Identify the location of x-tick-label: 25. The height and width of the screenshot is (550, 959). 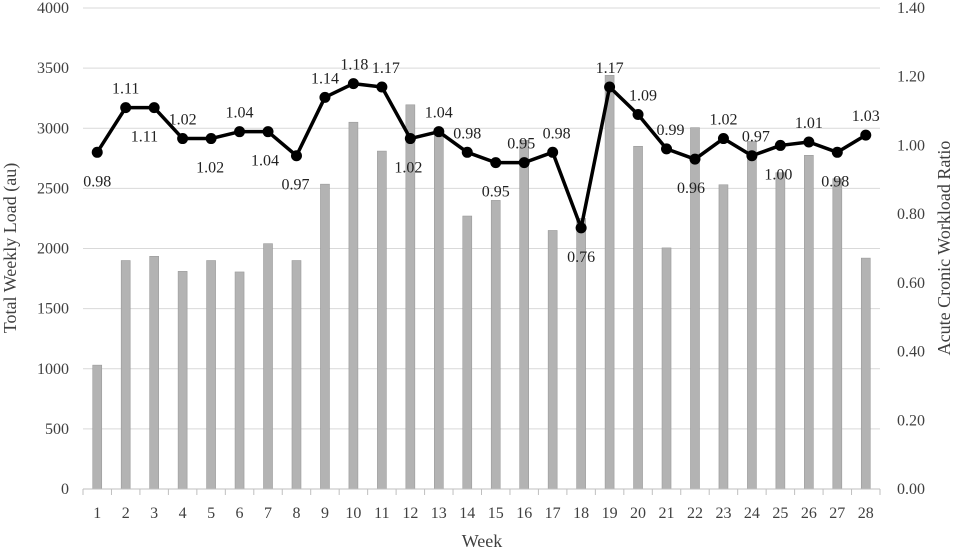
(780, 513).